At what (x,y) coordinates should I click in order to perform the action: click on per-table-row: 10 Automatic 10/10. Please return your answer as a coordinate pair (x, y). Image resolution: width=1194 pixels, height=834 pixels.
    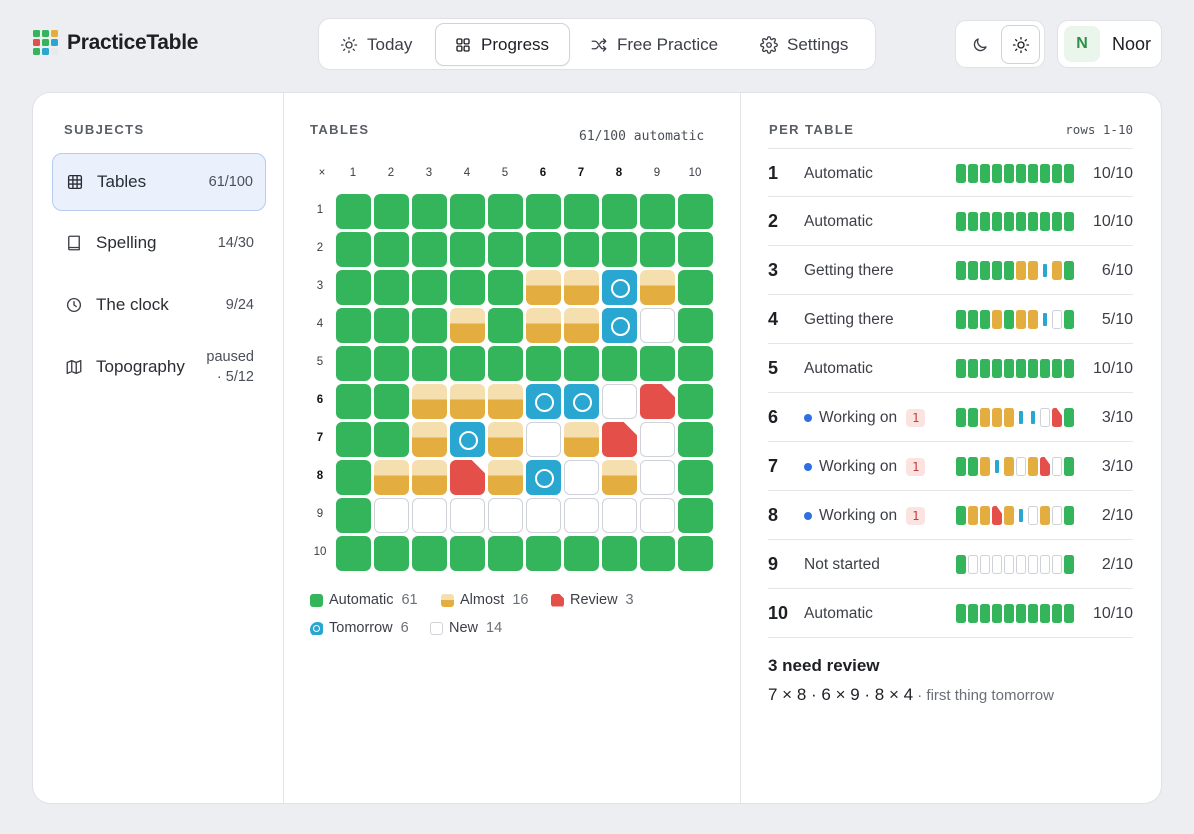
    Looking at the image, I should click on (950, 613).